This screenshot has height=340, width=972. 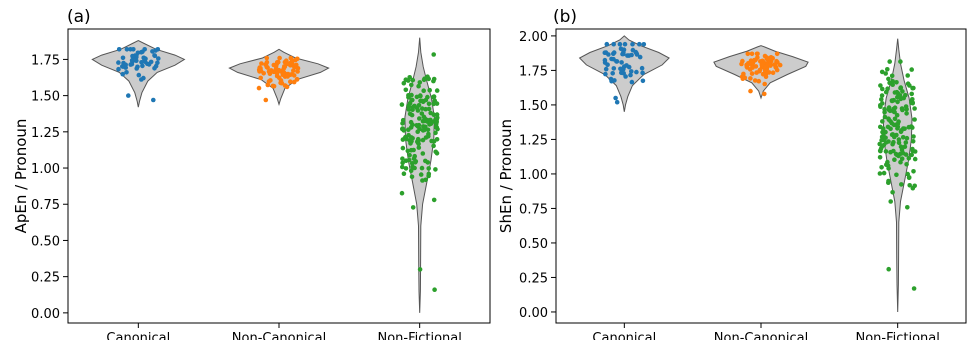 I want to click on y-tick-label: 2.00, so click(x=533, y=37).